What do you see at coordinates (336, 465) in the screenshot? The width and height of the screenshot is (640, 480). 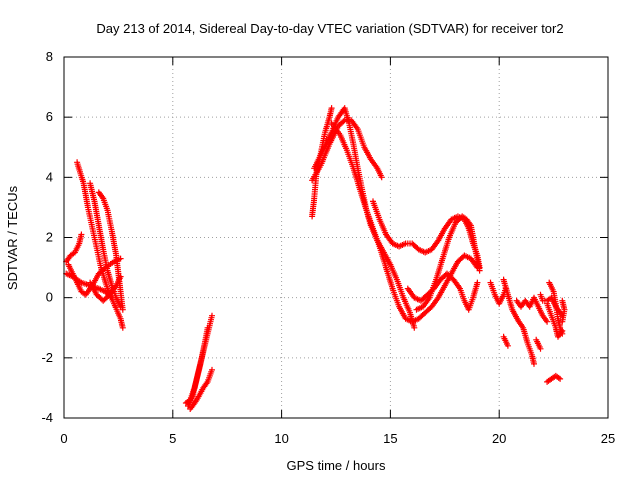 I see `x-axis-label: GPS time / hours` at bounding box center [336, 465].